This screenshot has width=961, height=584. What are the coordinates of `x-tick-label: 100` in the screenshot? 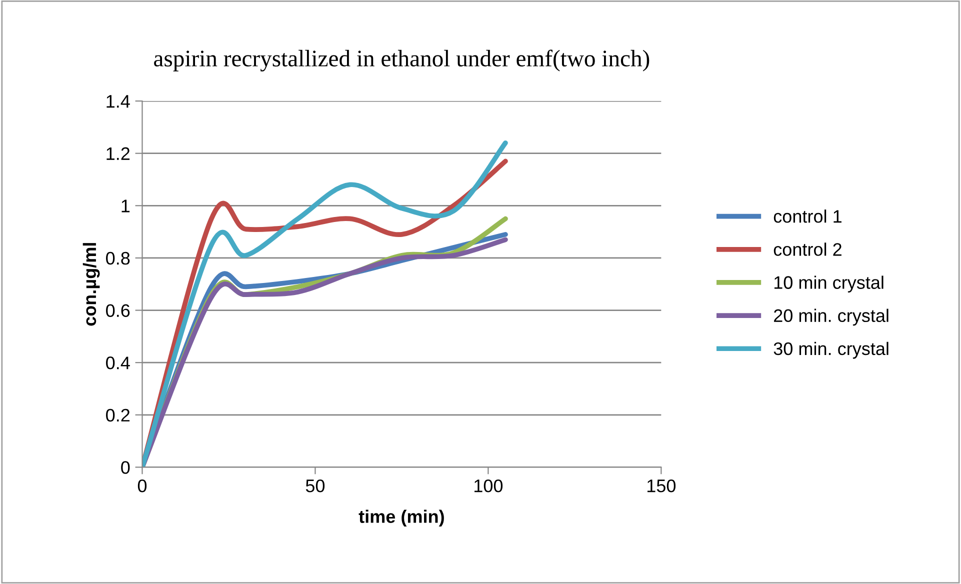 It's located at (488, 485).